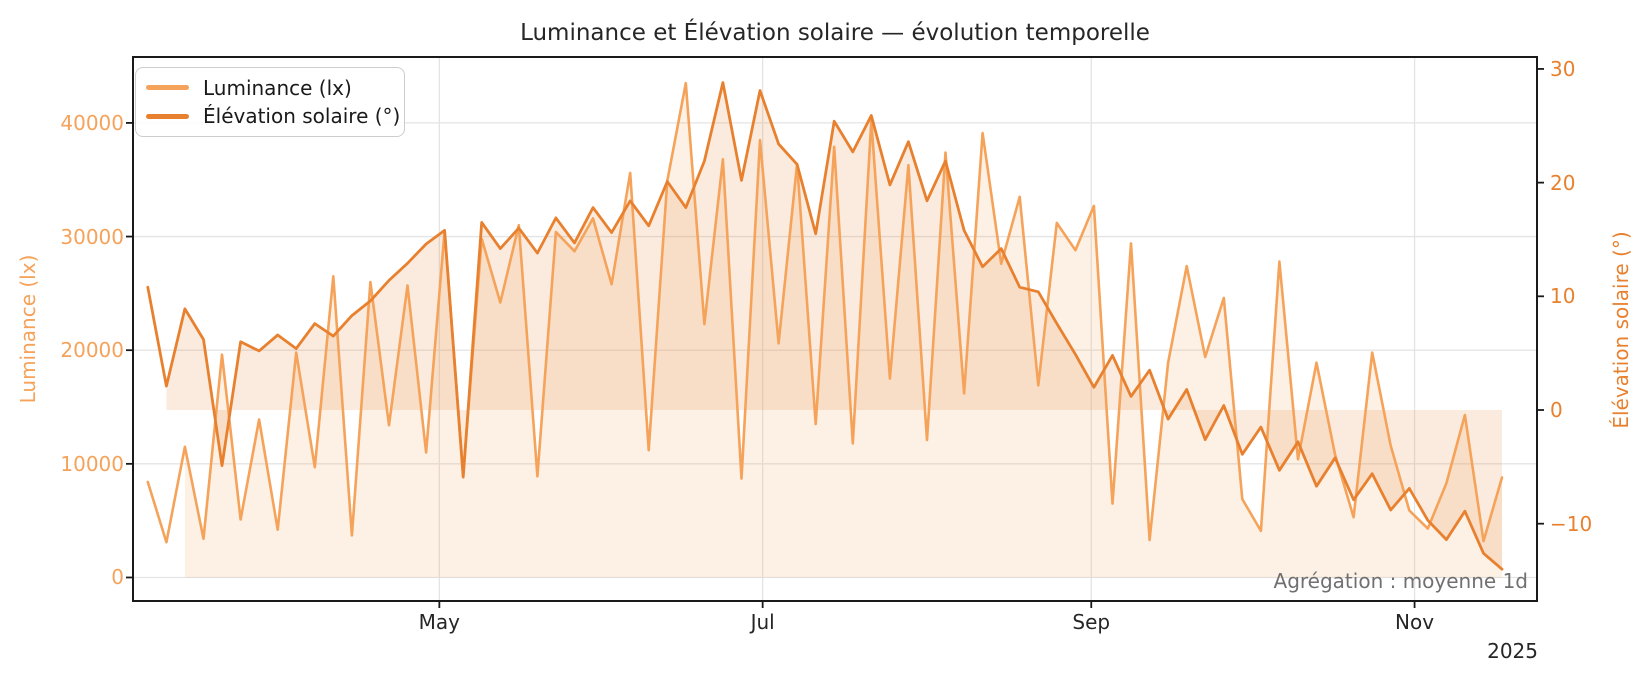 The width and height of the screenshot is (1650, 688). Describe the element at coordinates (1563, 182) in the screenshot. I see `y-right-tick-label: 20` at that location.